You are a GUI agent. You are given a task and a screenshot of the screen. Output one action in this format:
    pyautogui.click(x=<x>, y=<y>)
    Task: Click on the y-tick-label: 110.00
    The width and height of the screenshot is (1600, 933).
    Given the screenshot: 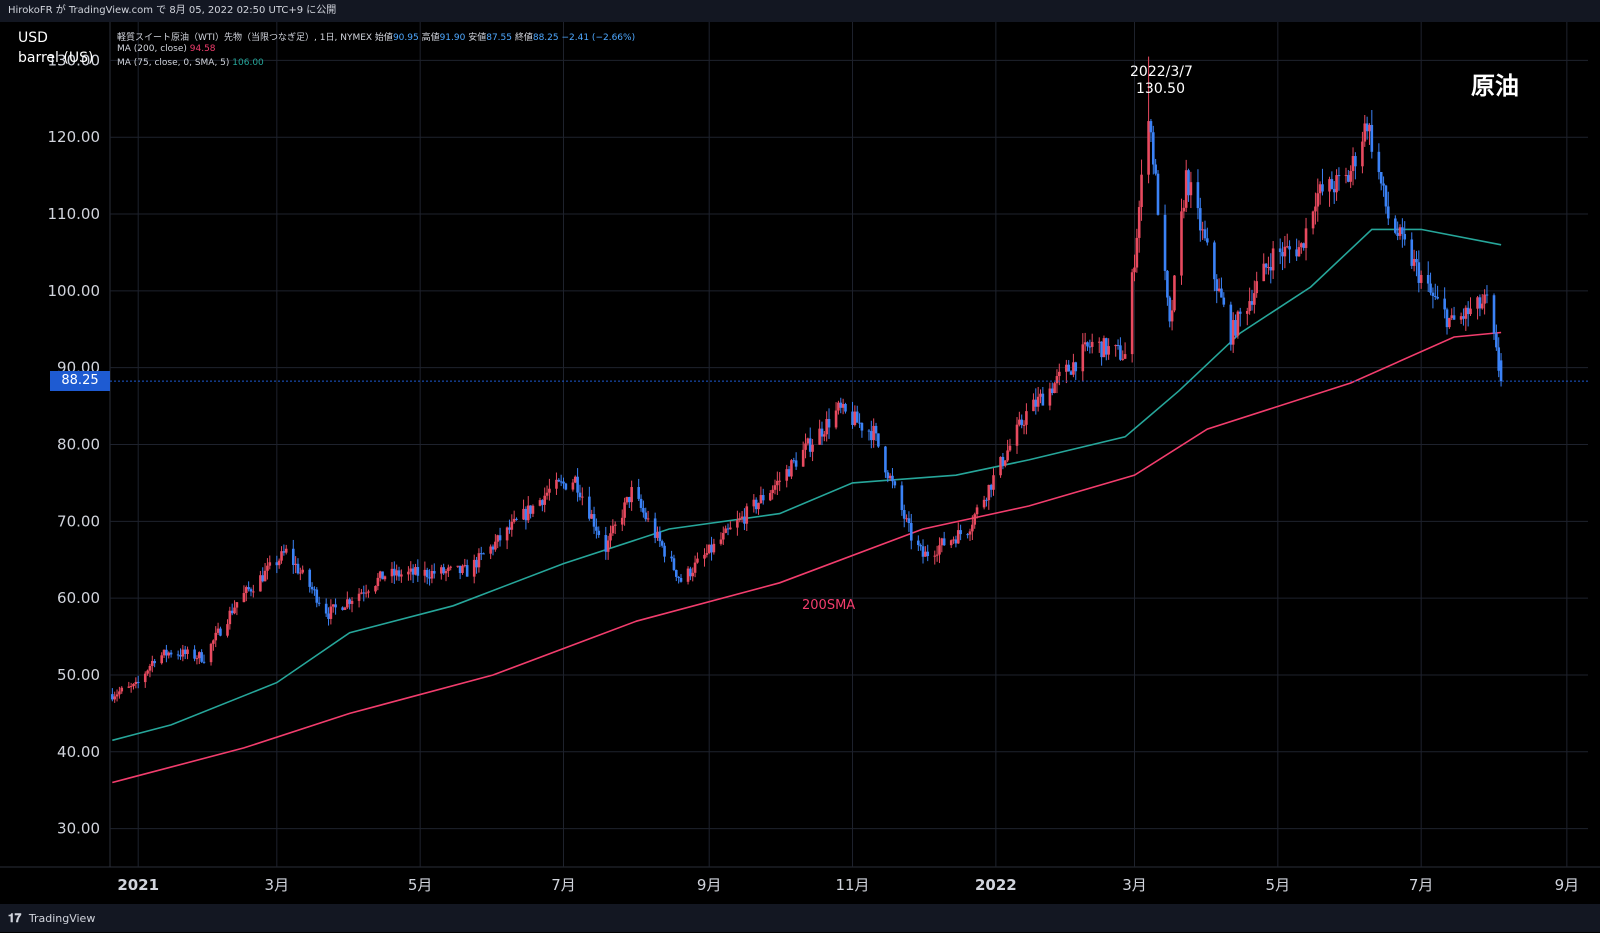 What is the action you would take?
    pyautogui.click(x=74, y=214)
    